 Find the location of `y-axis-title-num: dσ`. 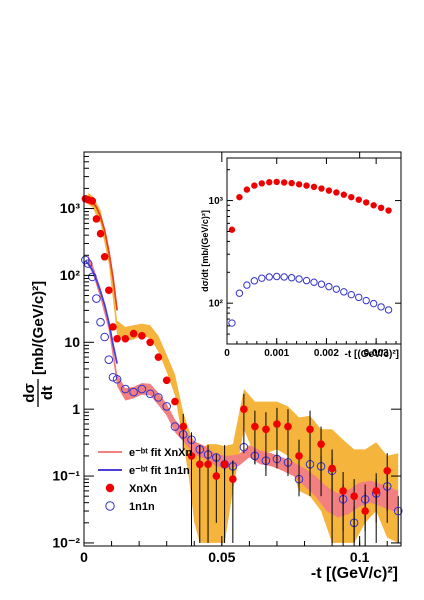

y-axis-title-num: dσ is located at coordinates (29, 392).